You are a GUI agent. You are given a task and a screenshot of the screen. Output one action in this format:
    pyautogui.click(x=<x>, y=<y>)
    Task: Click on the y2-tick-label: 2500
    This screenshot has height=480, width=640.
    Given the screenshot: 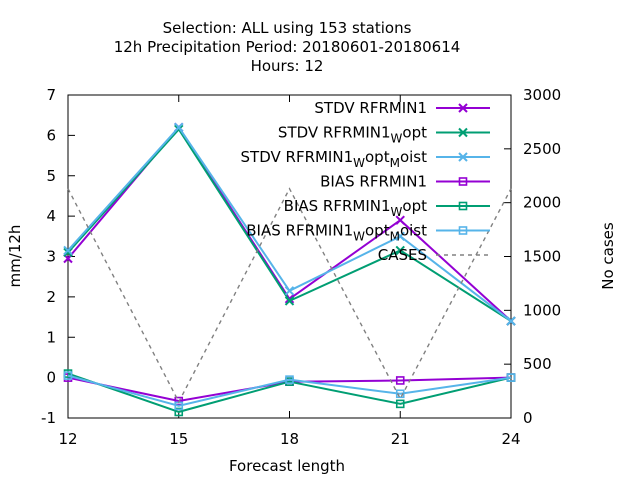 What is the action you would take?
    pyautogui.click(x=542, y=149)
    